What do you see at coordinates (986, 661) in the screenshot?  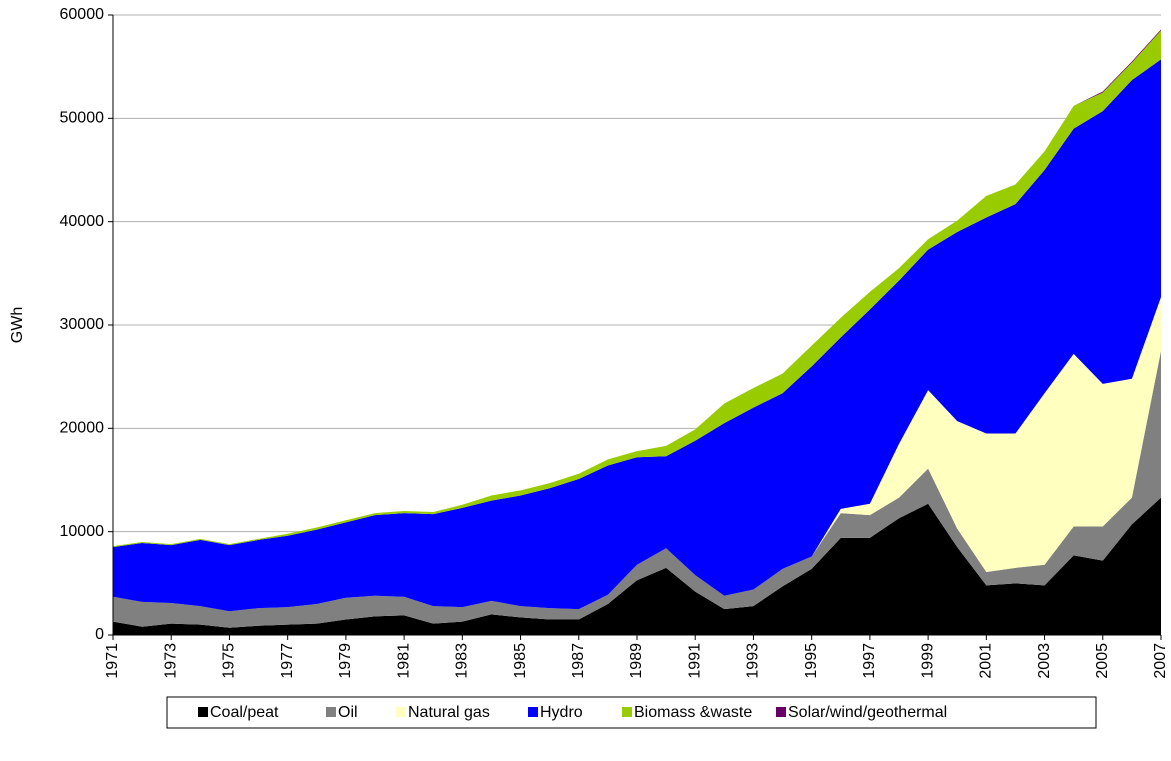 I see `x-tick-label: 2001` at bounding box center [986, 661].